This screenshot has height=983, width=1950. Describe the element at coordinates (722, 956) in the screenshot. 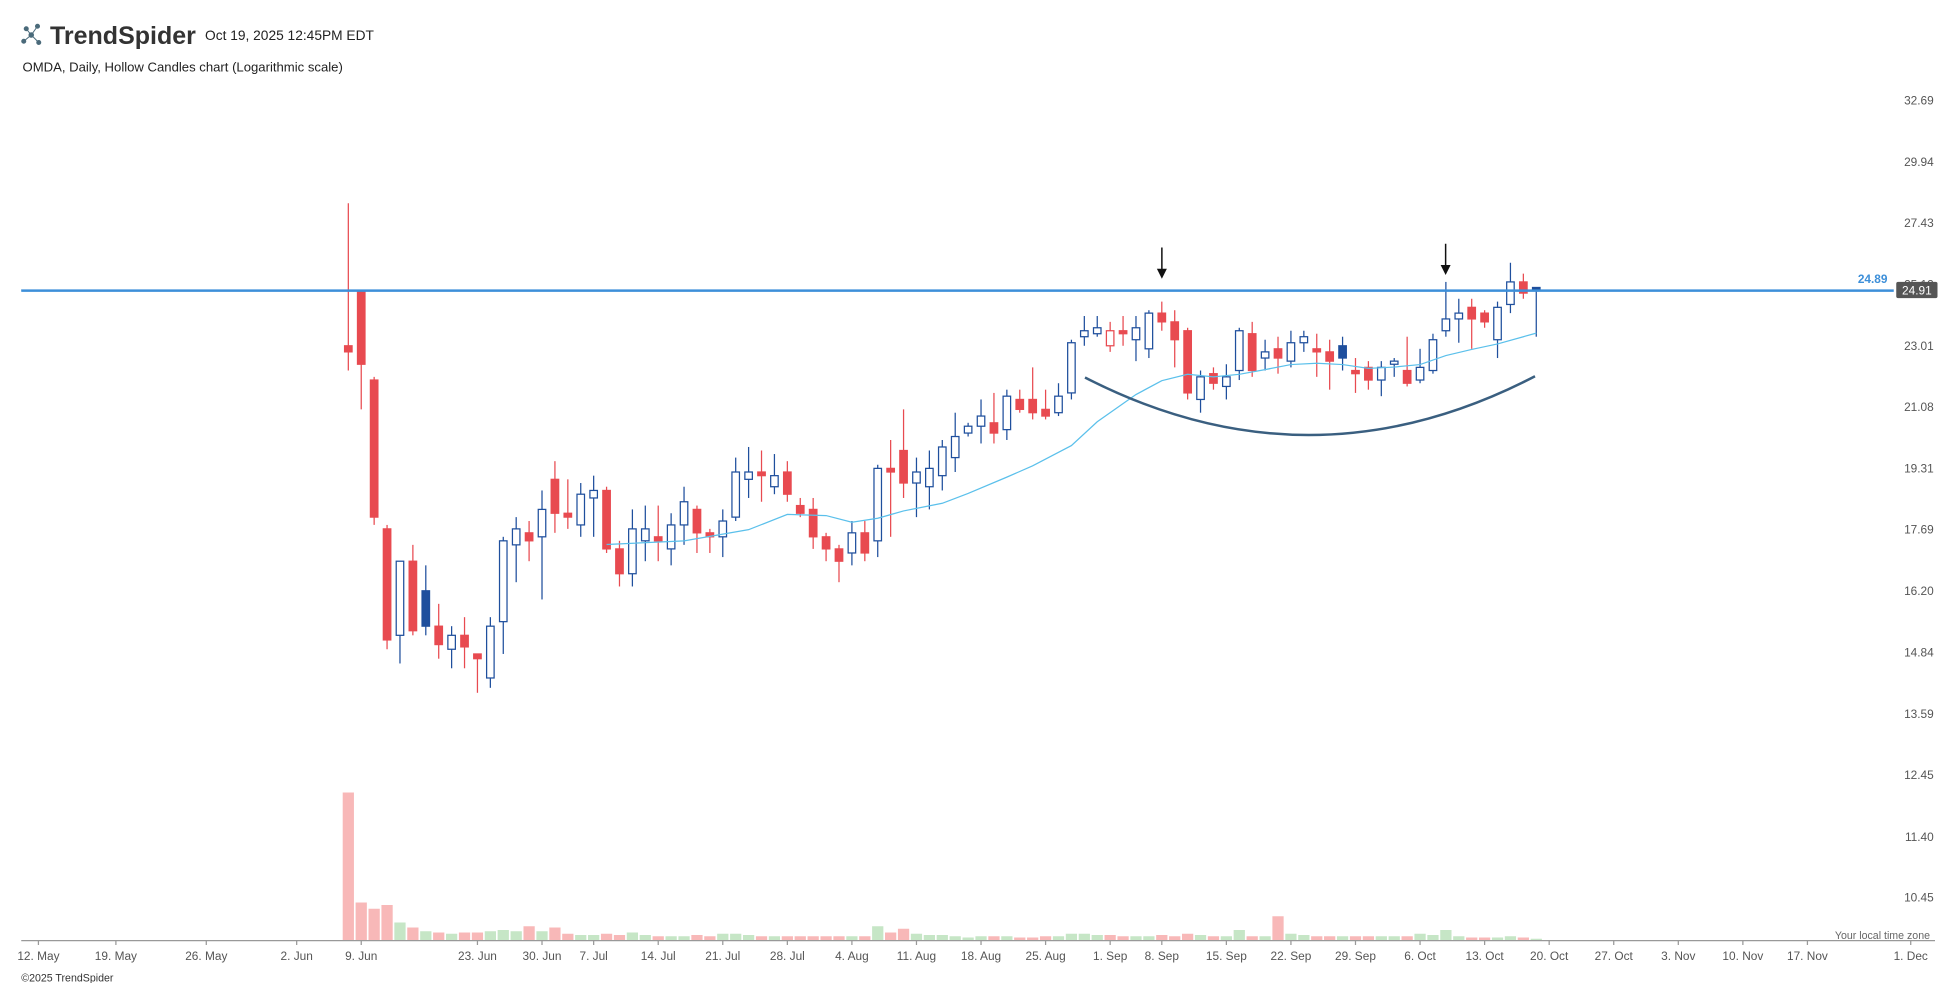

I see `x-tick-label: 21. Jul` at that location.